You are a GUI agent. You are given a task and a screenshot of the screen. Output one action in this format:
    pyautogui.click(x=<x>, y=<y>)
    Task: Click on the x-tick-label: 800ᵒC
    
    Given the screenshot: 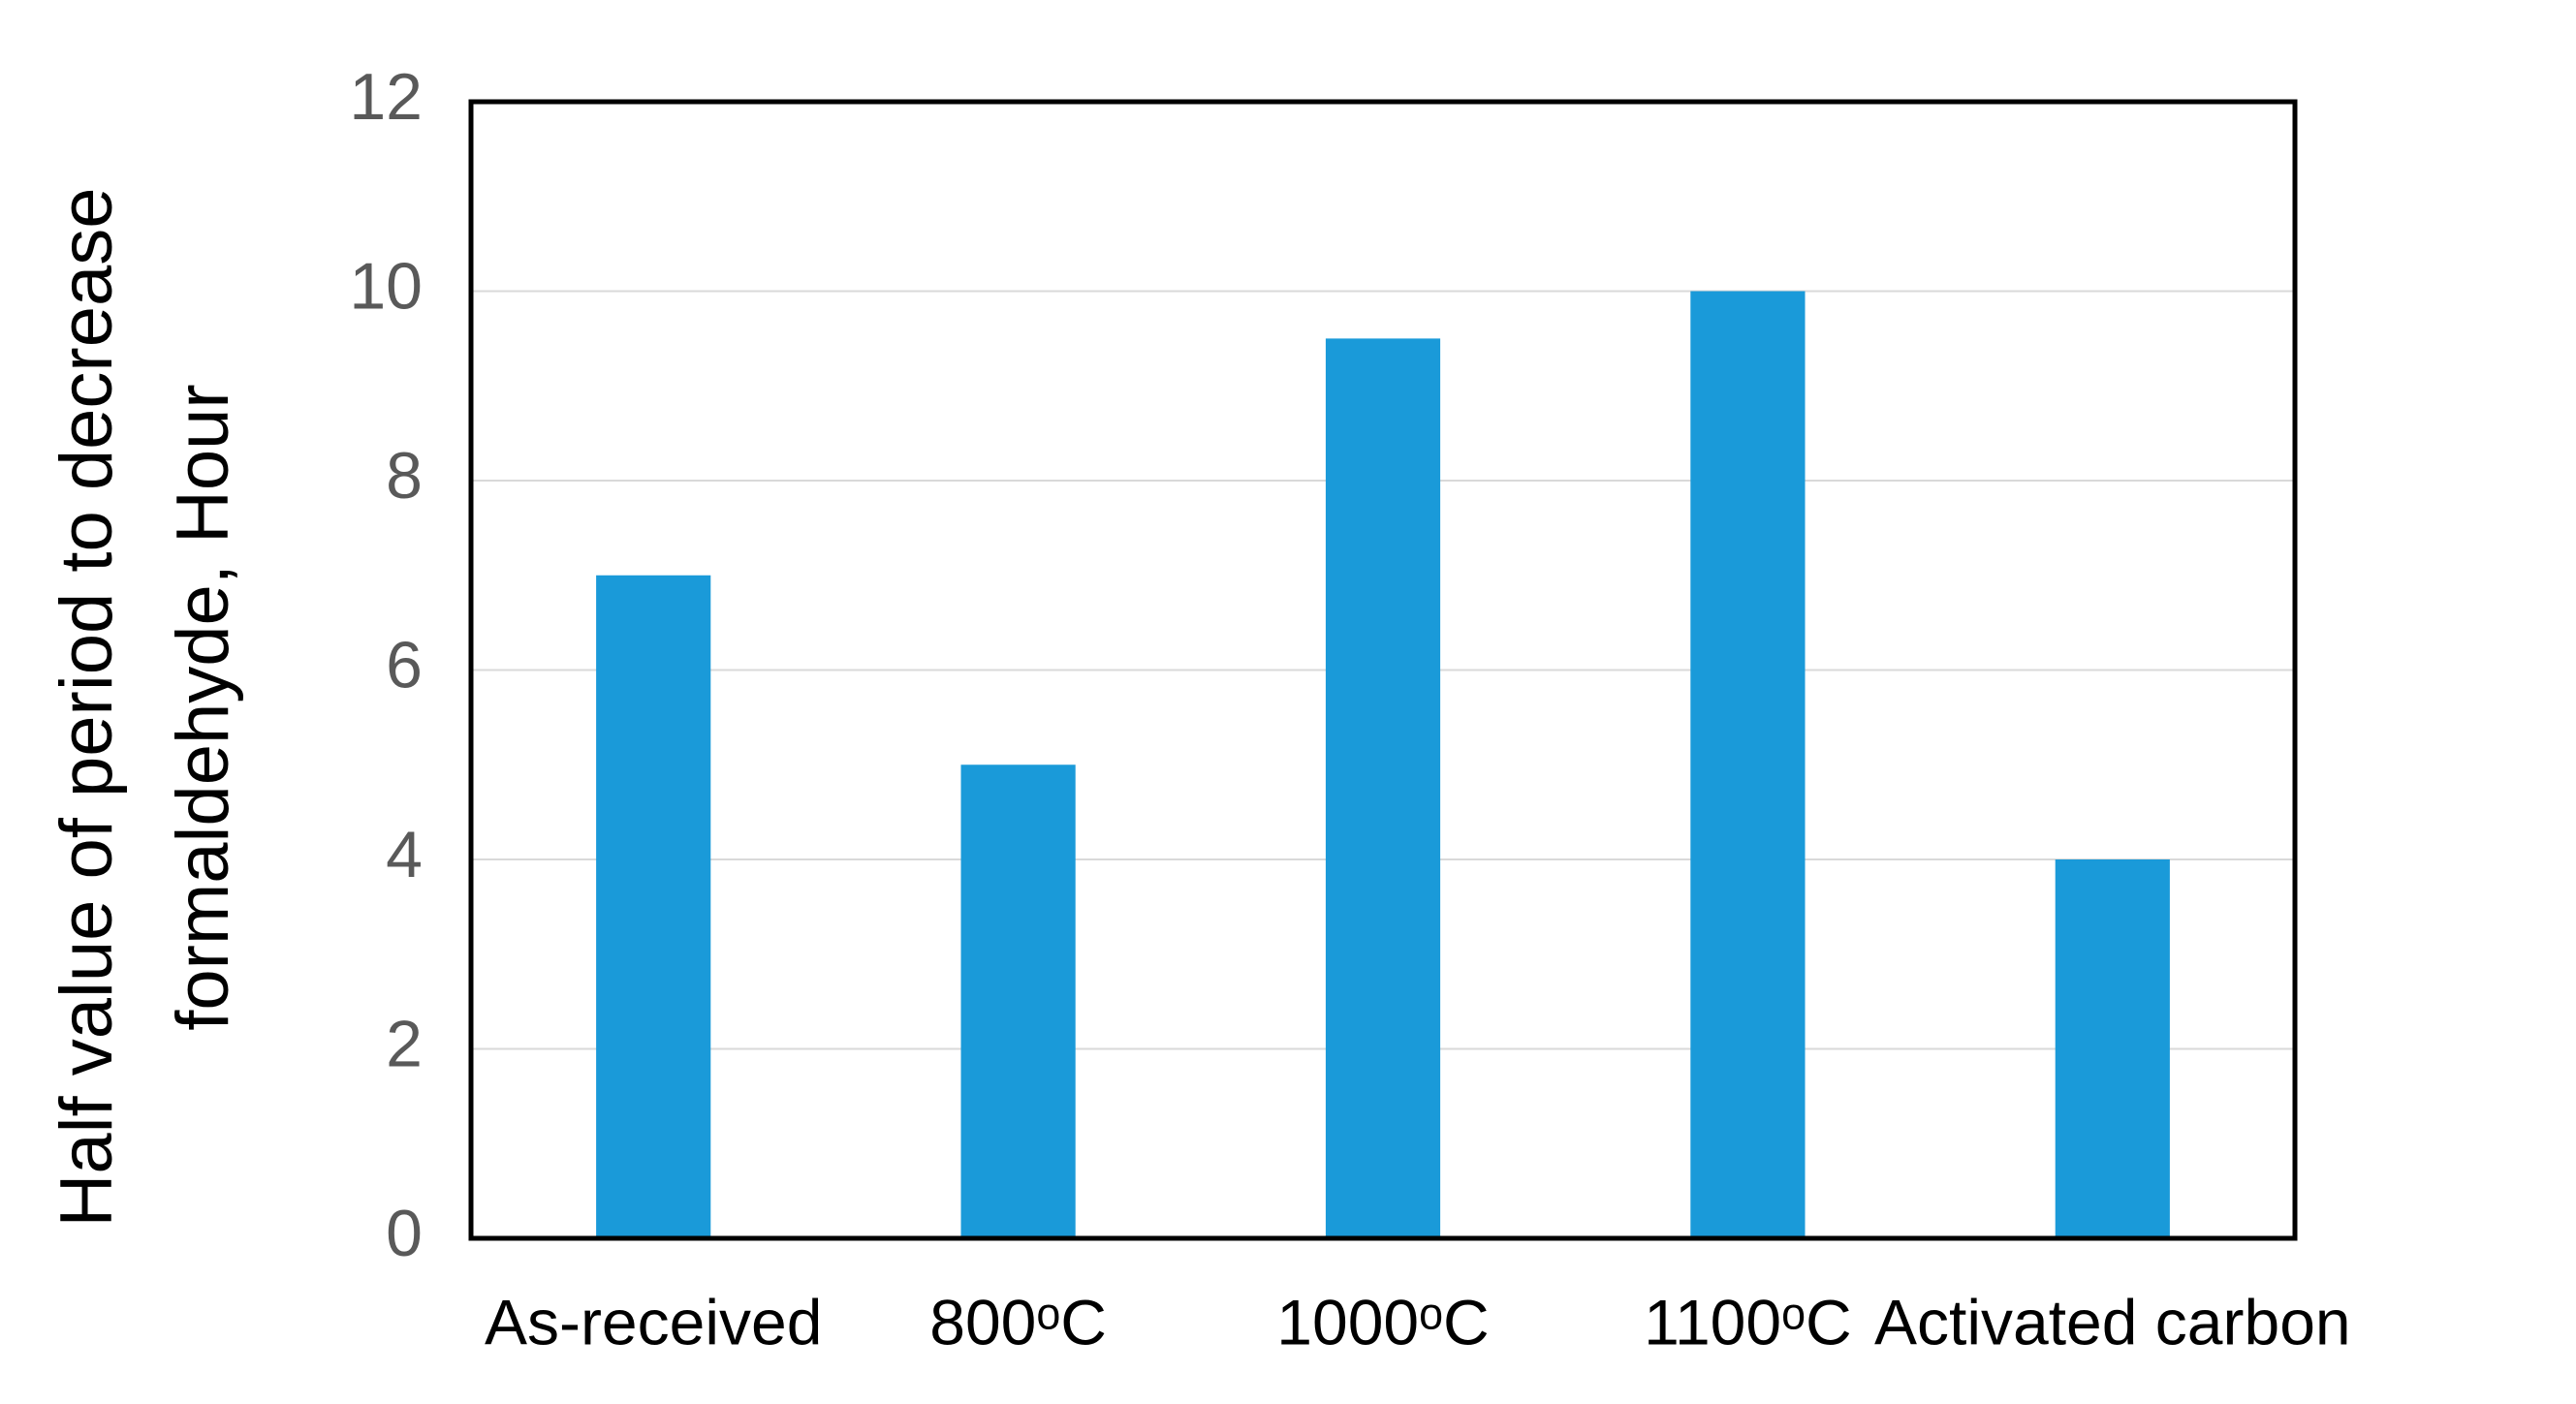 What is the action you would take?
    pyautogui.click(x=1018, y=1322)
    